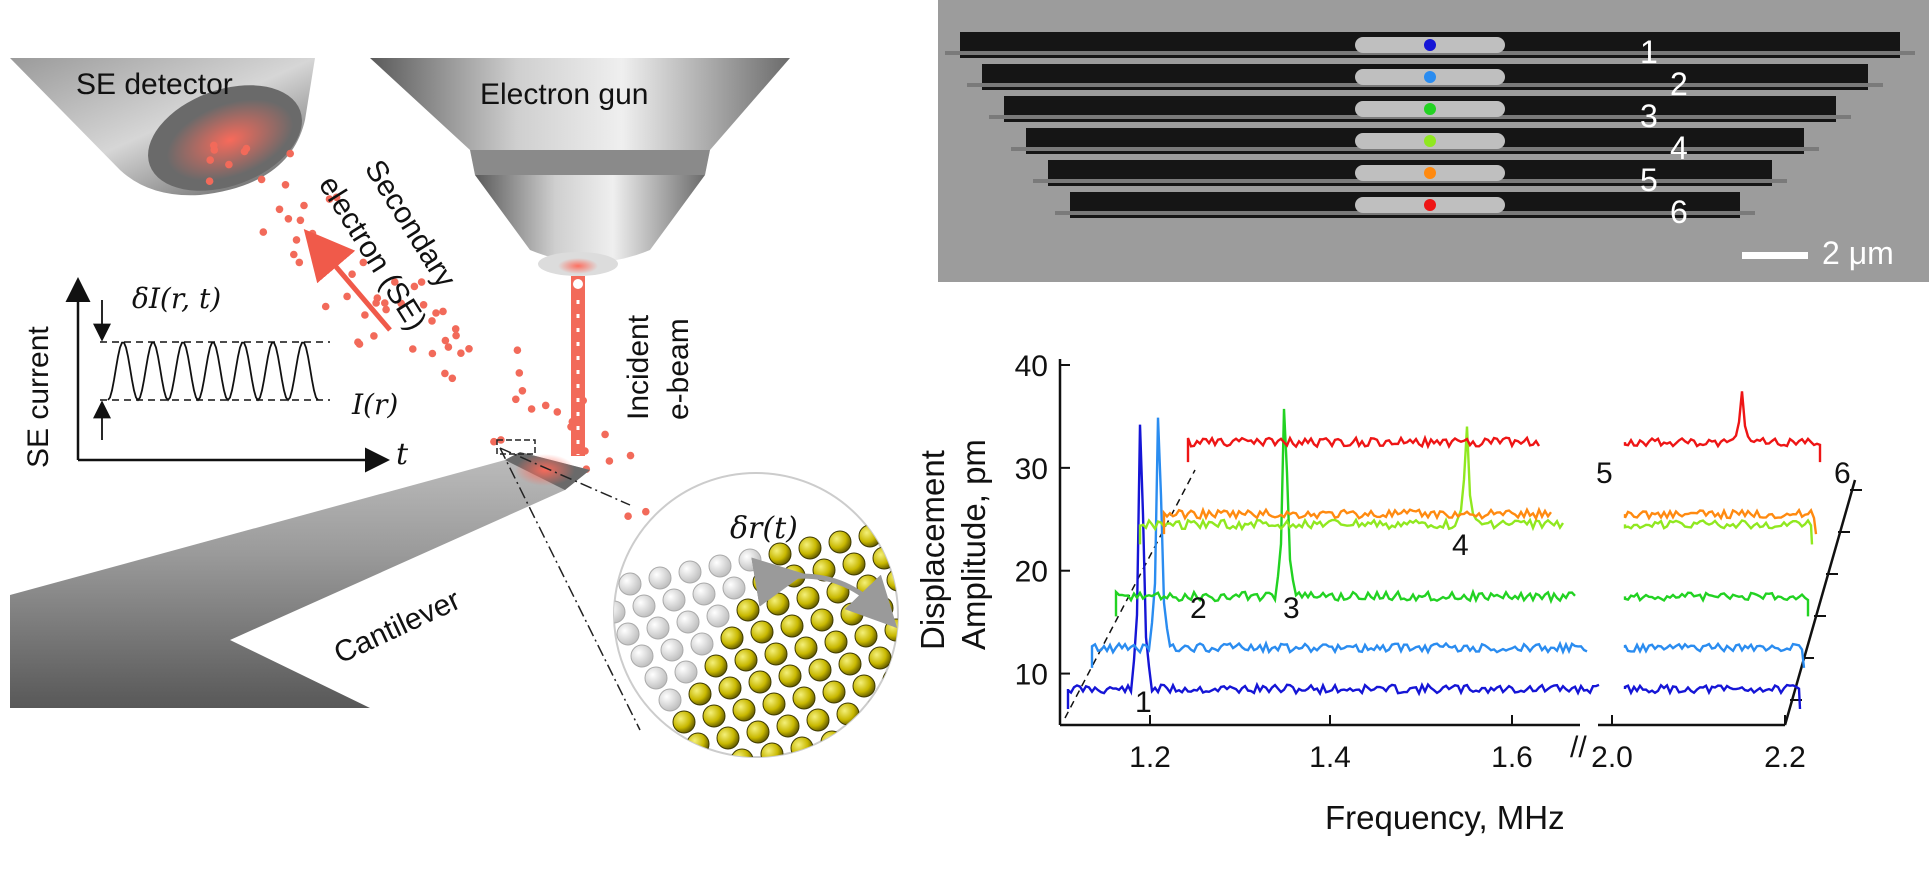  What do you see at coordinates (1649, 116) in the screenshot?
I see `beam-number: 3` at bounding box center [1649, 116].